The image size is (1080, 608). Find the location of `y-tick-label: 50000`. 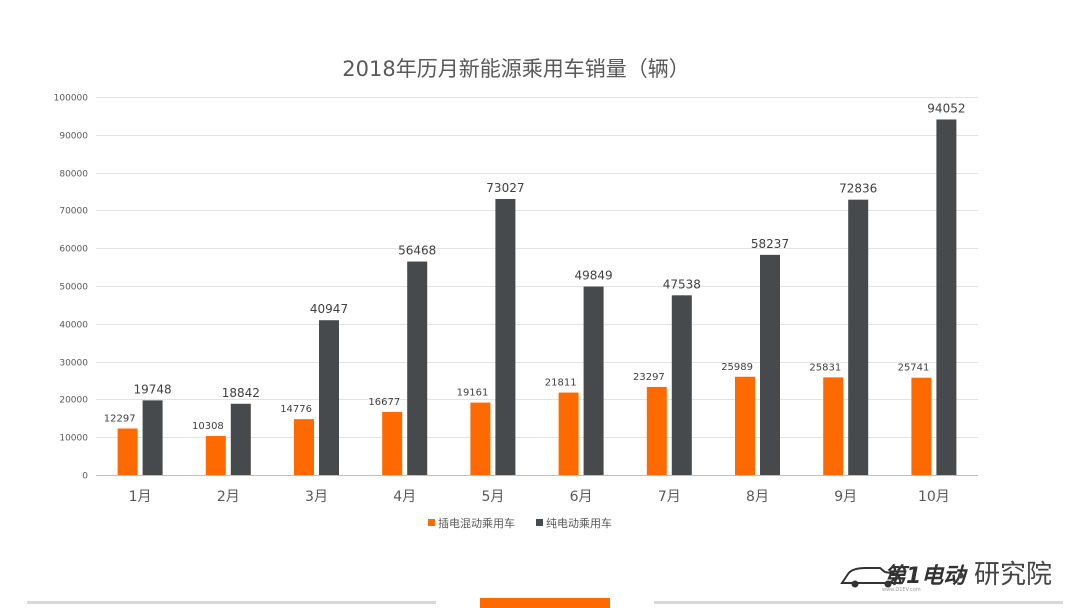

y-tick-label: 50000 is located at coordinates (73, 288).